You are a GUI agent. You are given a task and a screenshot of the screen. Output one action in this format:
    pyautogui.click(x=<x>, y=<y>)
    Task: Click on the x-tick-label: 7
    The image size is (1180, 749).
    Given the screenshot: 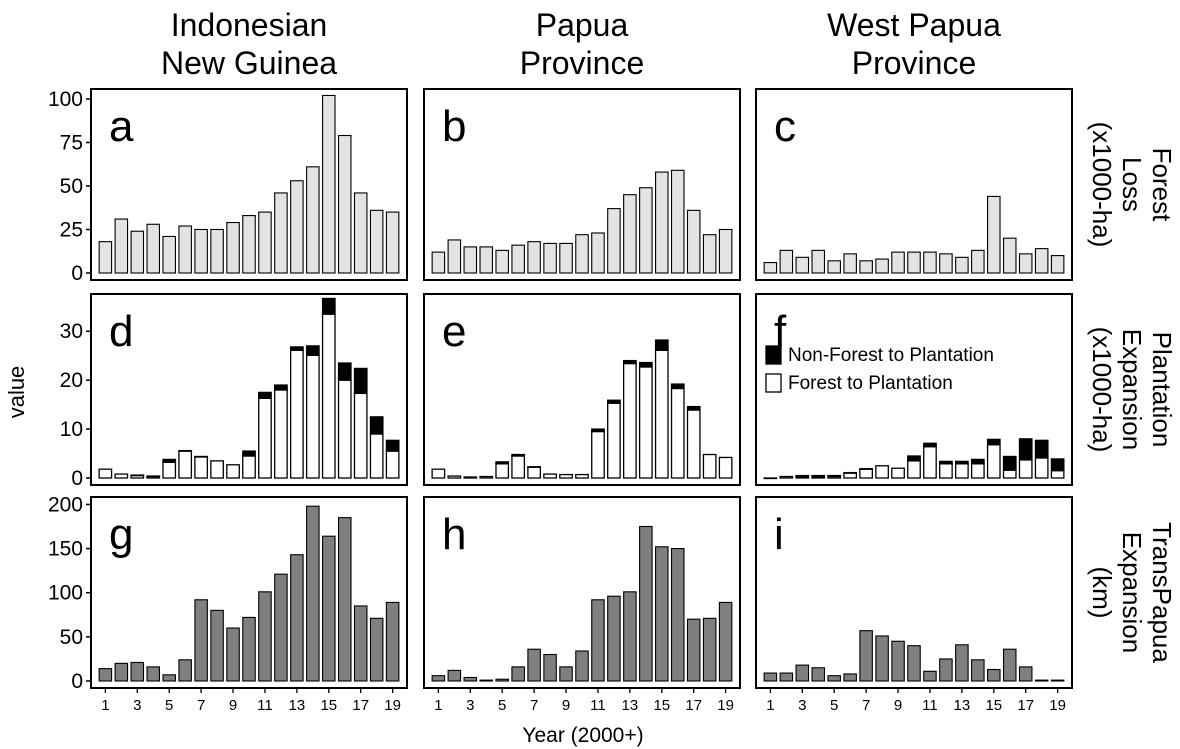 What is the action you would take?
    pyautogui.click(x=201, y=705)
    